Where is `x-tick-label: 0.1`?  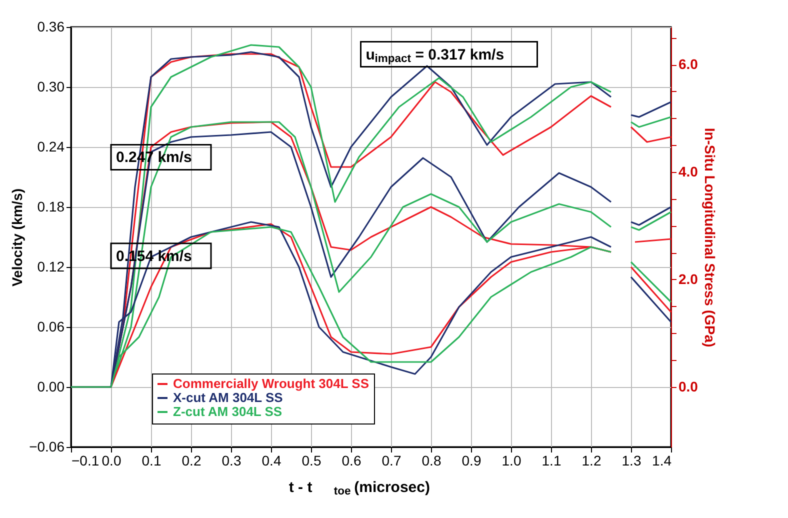 x-tick-label: 0.1 is located at coordinates (152, 460).